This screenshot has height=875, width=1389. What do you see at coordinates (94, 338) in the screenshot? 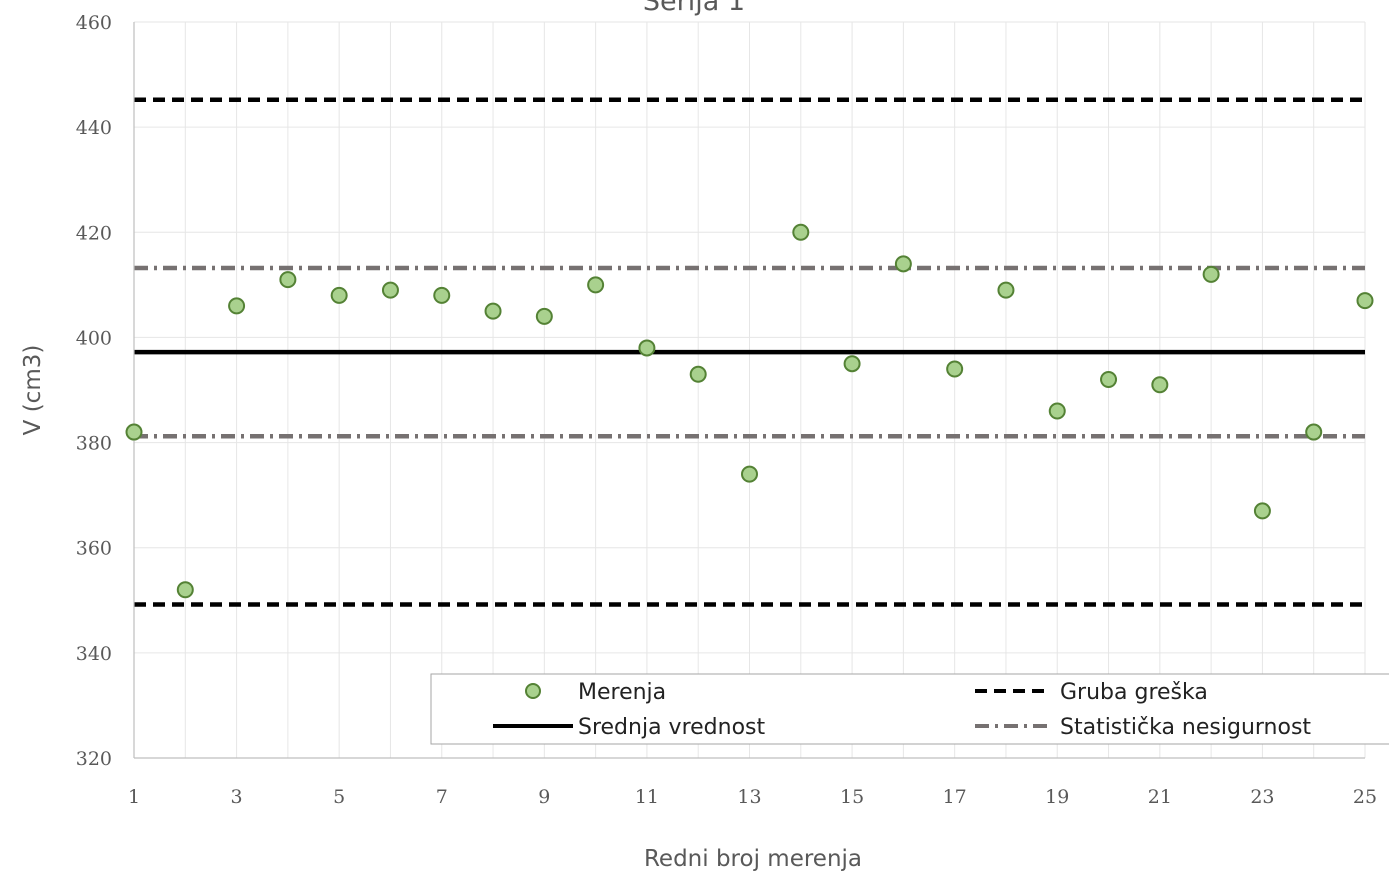
I see `y-tick-label: 400` at bounding box center [94, 338].